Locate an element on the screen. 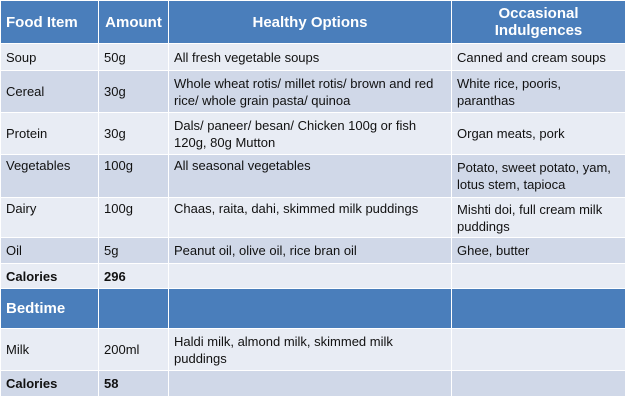 This screenshot has width=625, height=400. occasional-cell: White rice, pooris, paranthas is located at coordinates (538, 91).